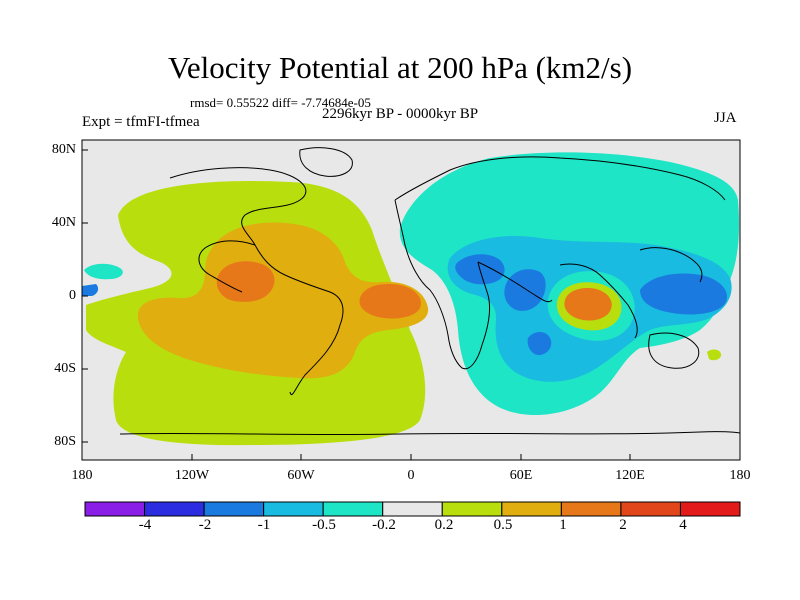  What do you see at coordinates (192, 475) in the screenshot?
I see `lon-tick-label: 120W` at bounding box center [192, 475].